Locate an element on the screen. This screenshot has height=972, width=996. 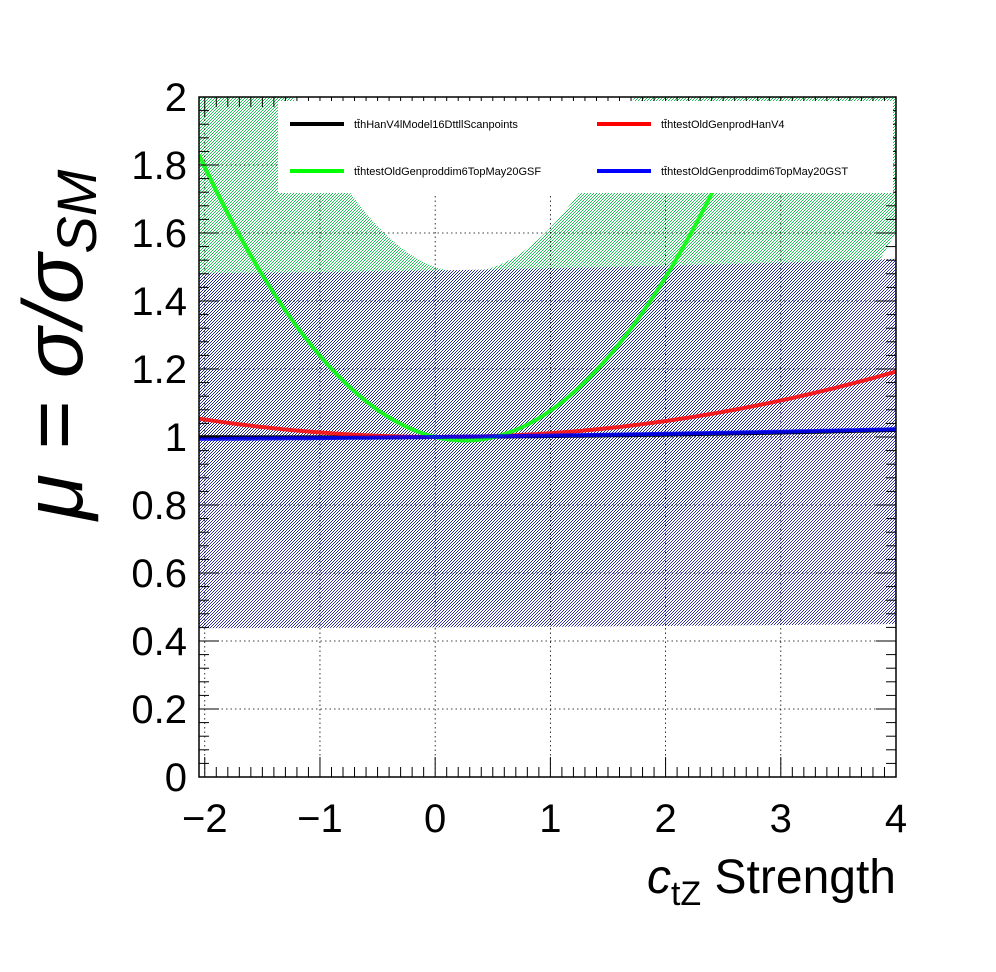
y-tick-label: 0.2 is located at coordinates (159, 710).